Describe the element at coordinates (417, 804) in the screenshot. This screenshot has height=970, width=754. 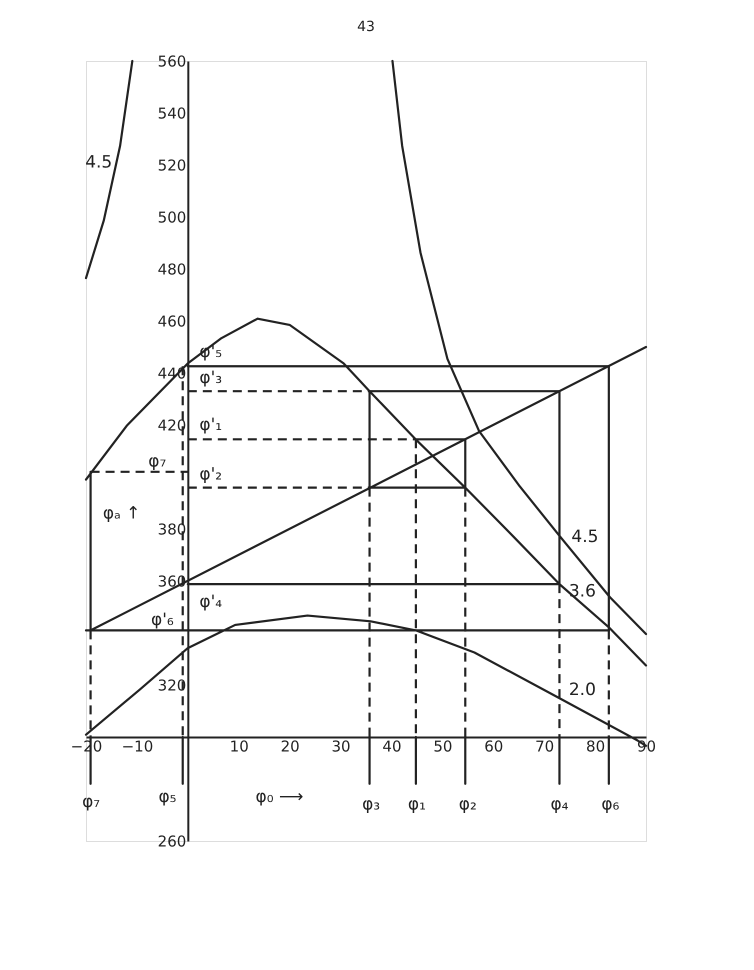
I see `annotation: φ₁` at that location.